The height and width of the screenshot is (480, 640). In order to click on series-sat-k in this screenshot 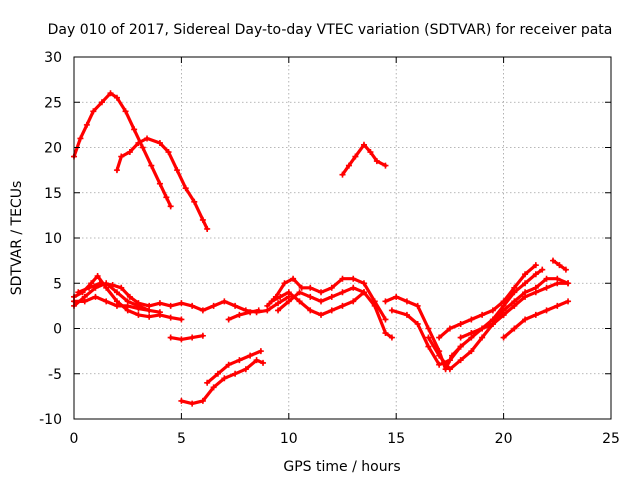, I will do `click(234, 367)`.